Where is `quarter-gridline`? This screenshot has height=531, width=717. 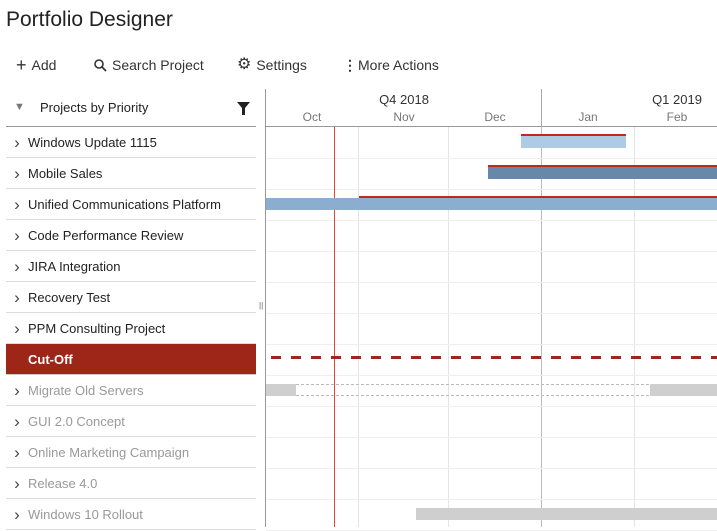 quarter-gridline is located at coordinates (541, 327).